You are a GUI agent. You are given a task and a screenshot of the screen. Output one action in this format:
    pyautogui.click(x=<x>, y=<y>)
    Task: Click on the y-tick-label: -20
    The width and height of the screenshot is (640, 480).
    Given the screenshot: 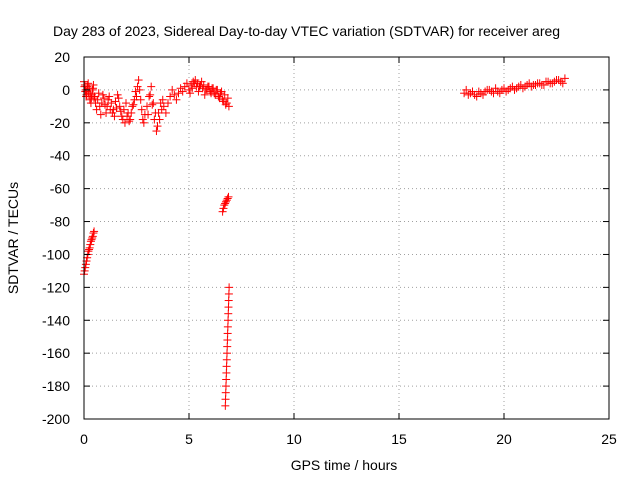 What is the action you would take?
    pyautogui.click(x=60, y=123)
    